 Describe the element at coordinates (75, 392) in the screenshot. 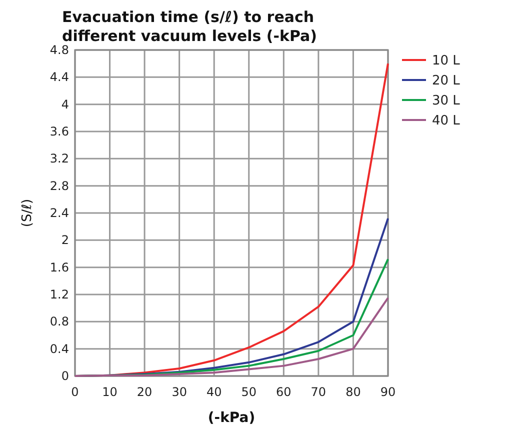

I see `x-tick-label: 0` at that location.